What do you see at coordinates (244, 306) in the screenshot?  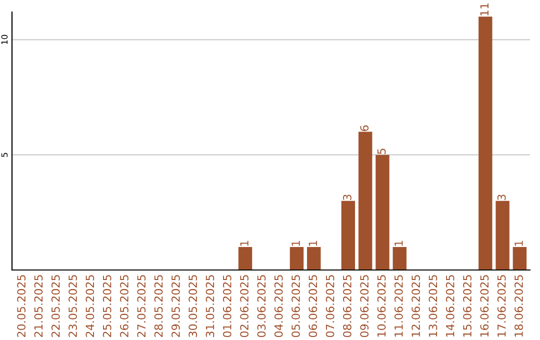 I see `x-tick-label: 02.06.2025` at bounding box center [244, 306].